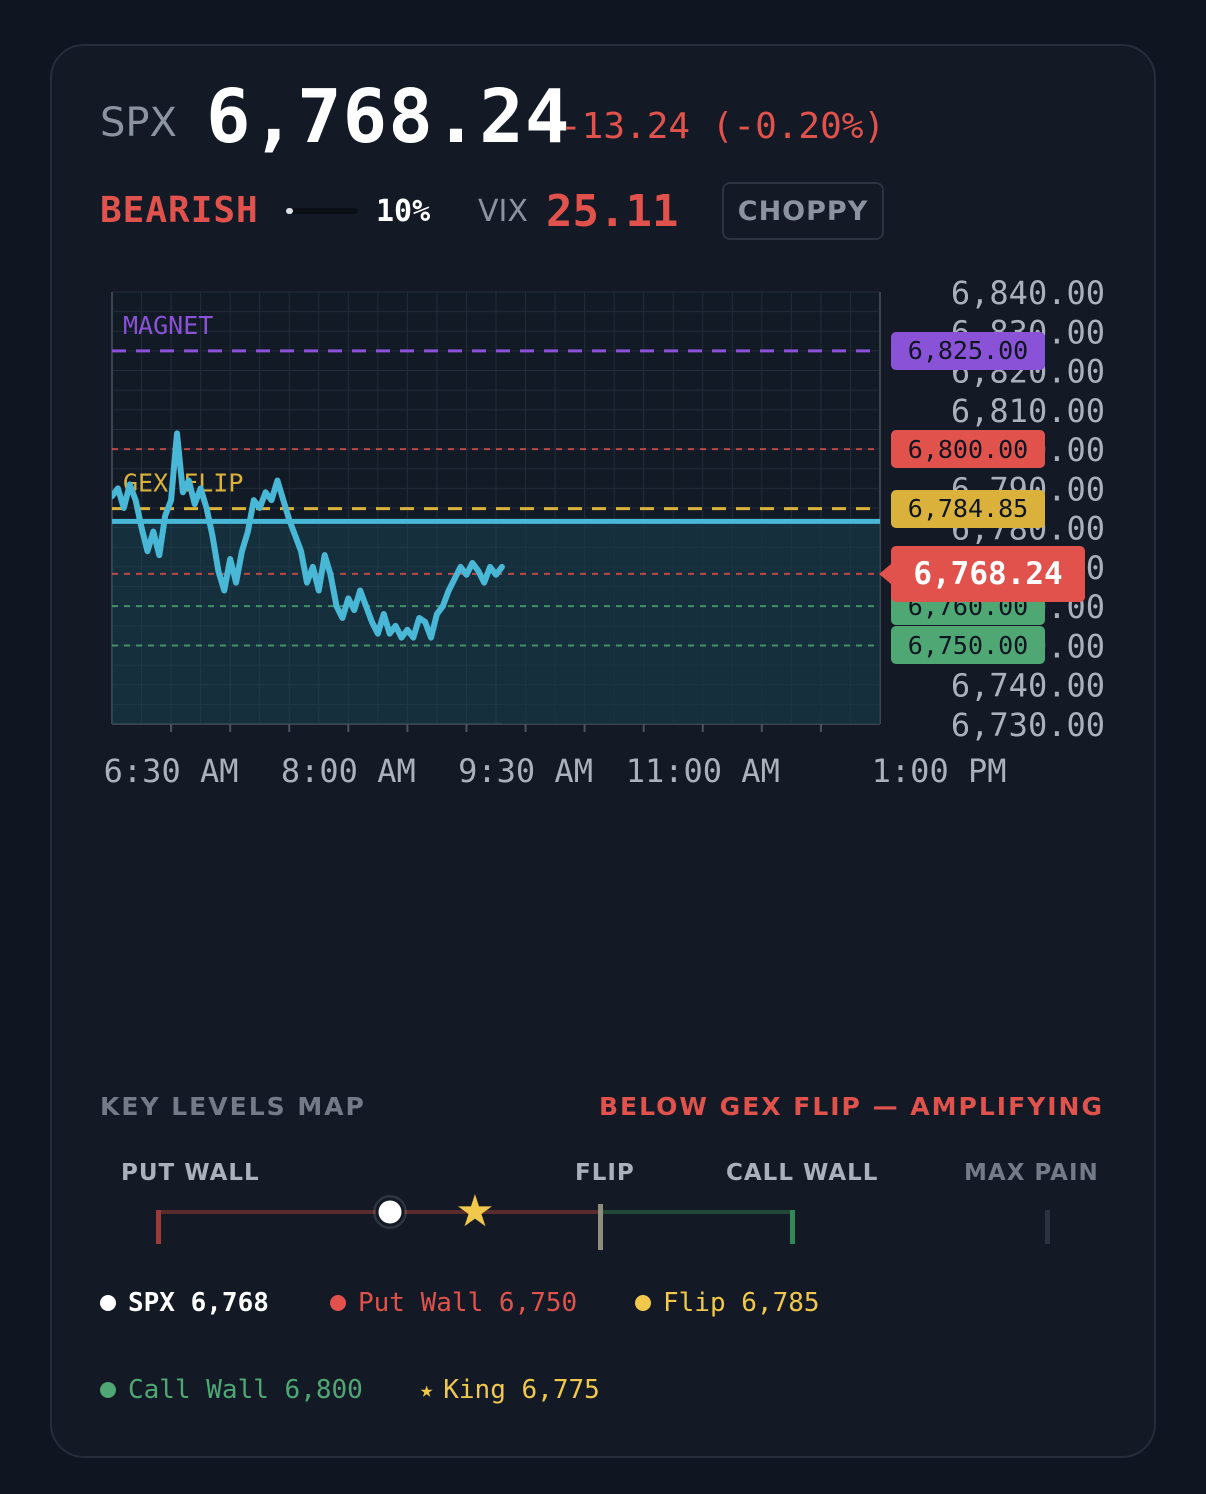  What do you see at coordinates (1028, 293) in the screenshot?
I see `y-tick-label: 6,840.00` at bounding box center [1028, 293].